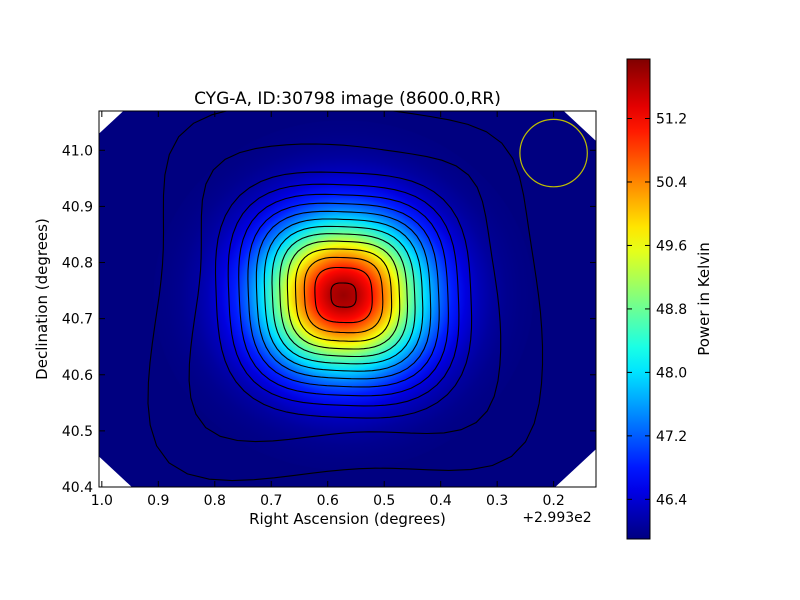 This screenshot has width=800, height=600. Describe the element at coordinates (158, 501) in the screenshot. I see `x-tick-label: 0.9` at that location.